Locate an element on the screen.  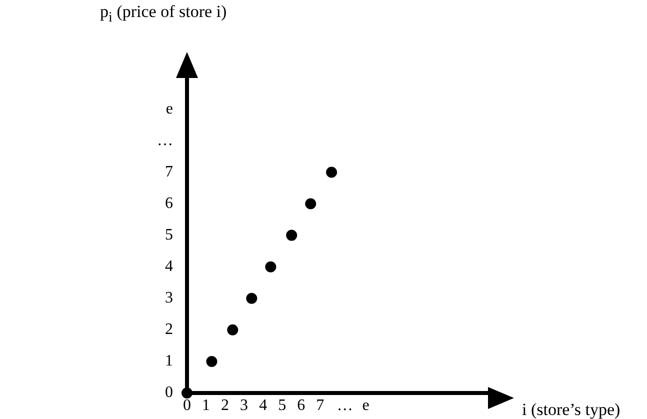
x-tick-label: e is located at coordinates (366, 405).